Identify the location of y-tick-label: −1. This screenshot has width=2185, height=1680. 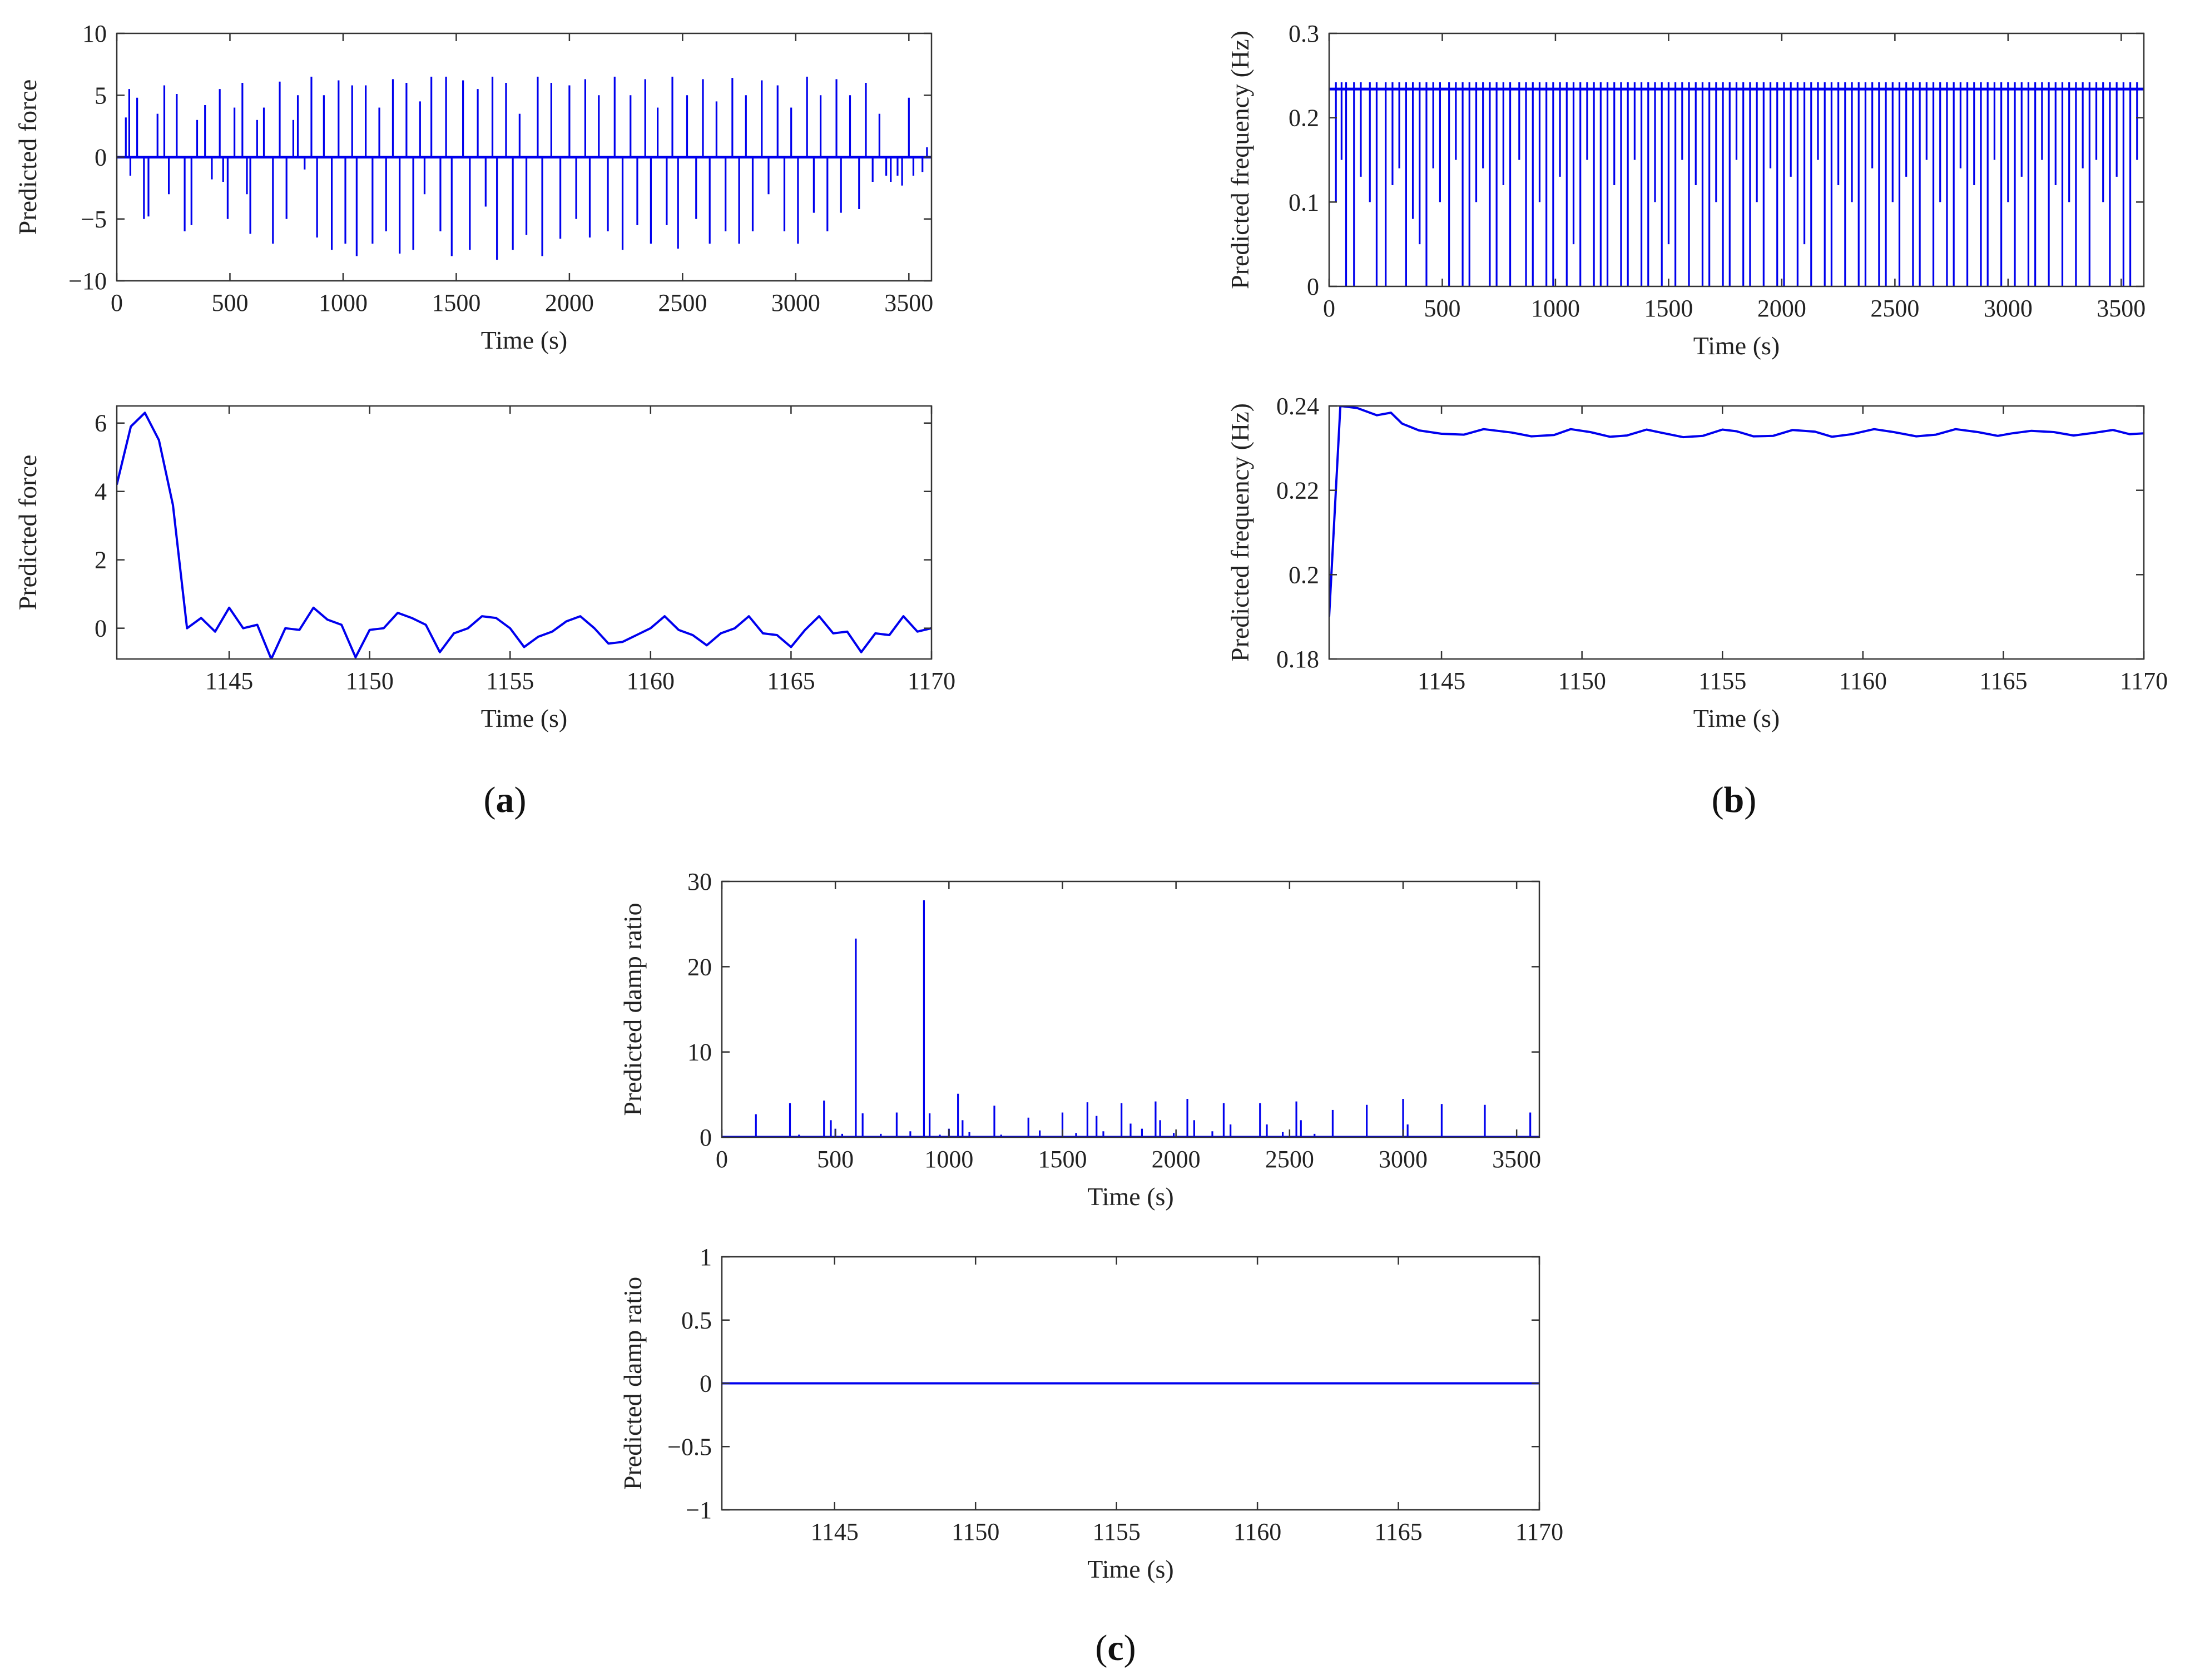
(699, 1510).